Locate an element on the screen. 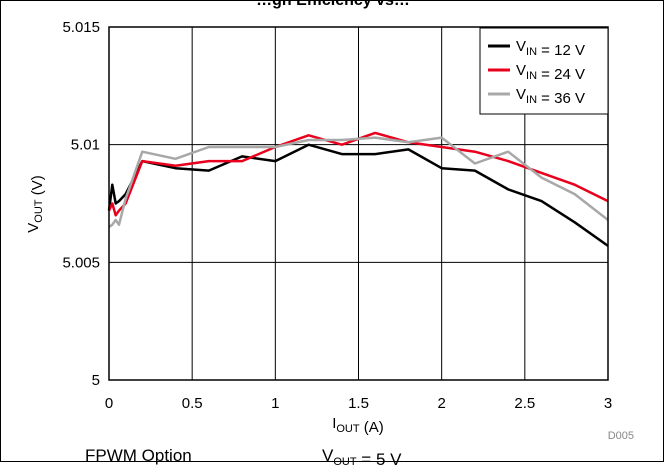  footer-left: FPWM Option is located at coordinates (138, 455).